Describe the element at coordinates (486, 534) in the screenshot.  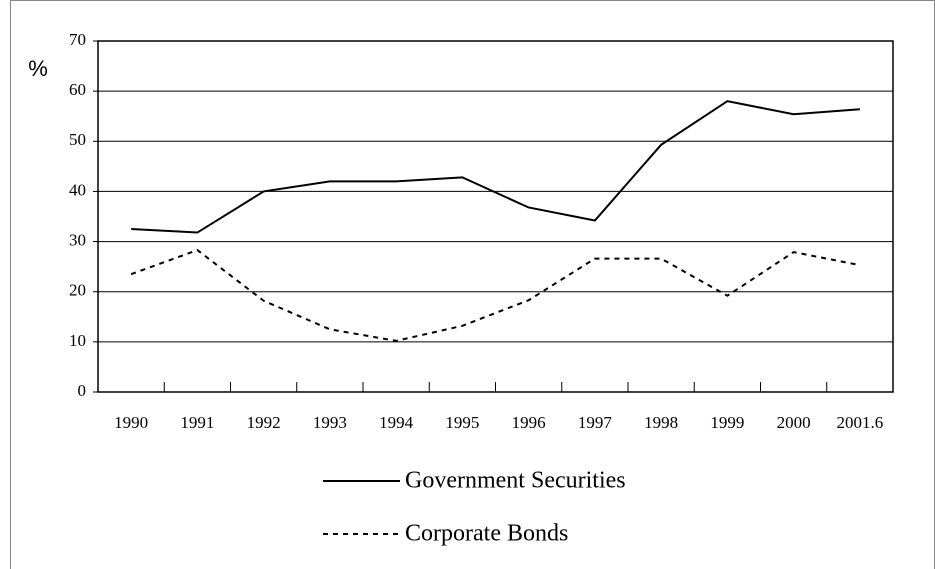
I see `legend-label: Corporate Bonds` at that location.